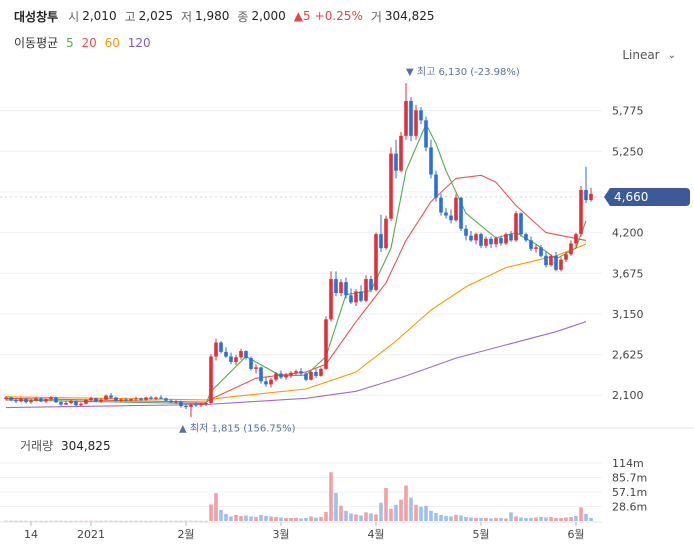 This screenshot has width=694, height=548. I want to click on change-percent: +0.25%, so click(338, 16).